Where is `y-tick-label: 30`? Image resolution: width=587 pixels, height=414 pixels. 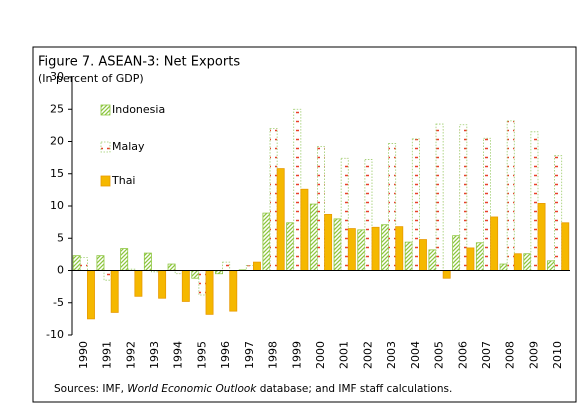 y-tick-label: 30 is located at coordinates (57, 76).